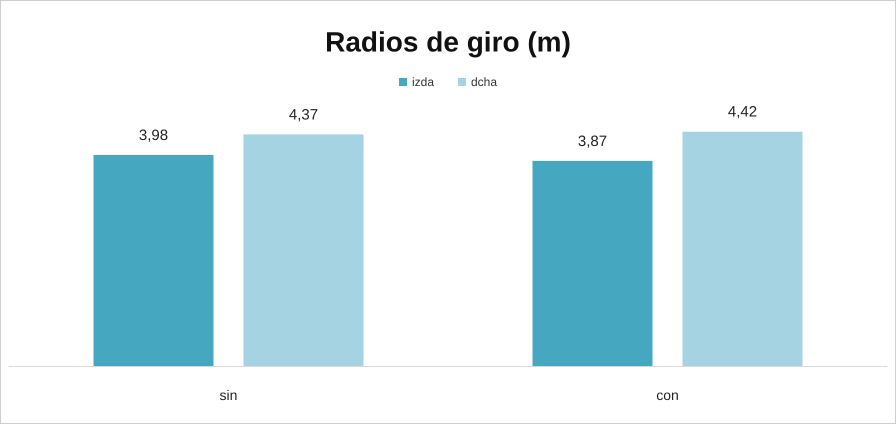  I want to click on data-label: 4,42, so click(743, 112).